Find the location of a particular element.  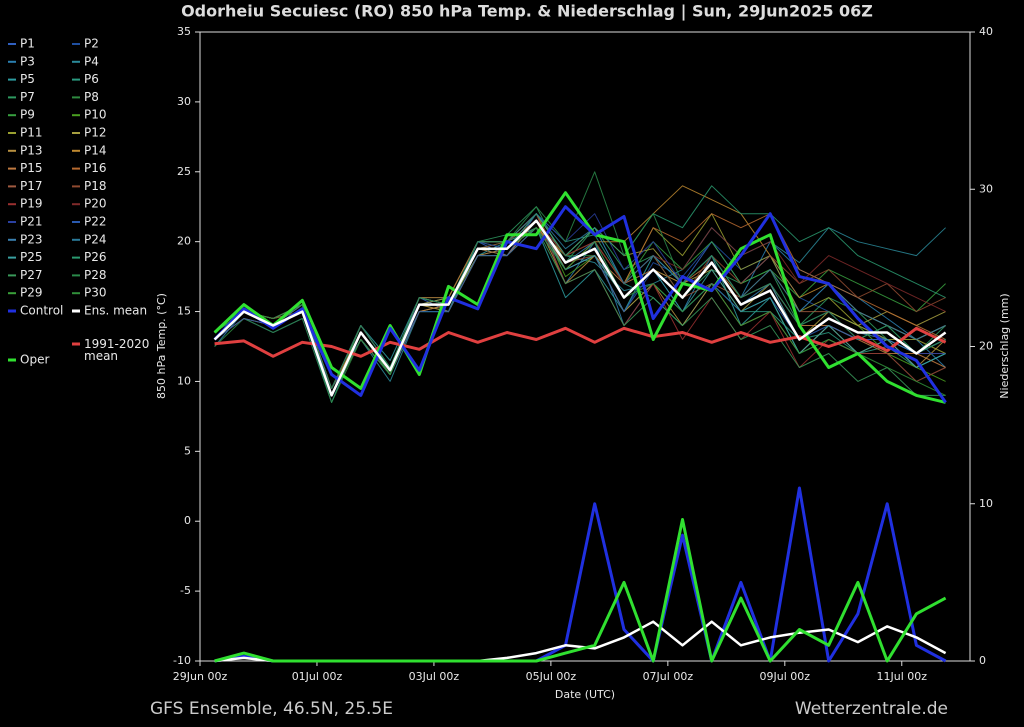

legend-label: P21 is located at coordinates (31, 222).